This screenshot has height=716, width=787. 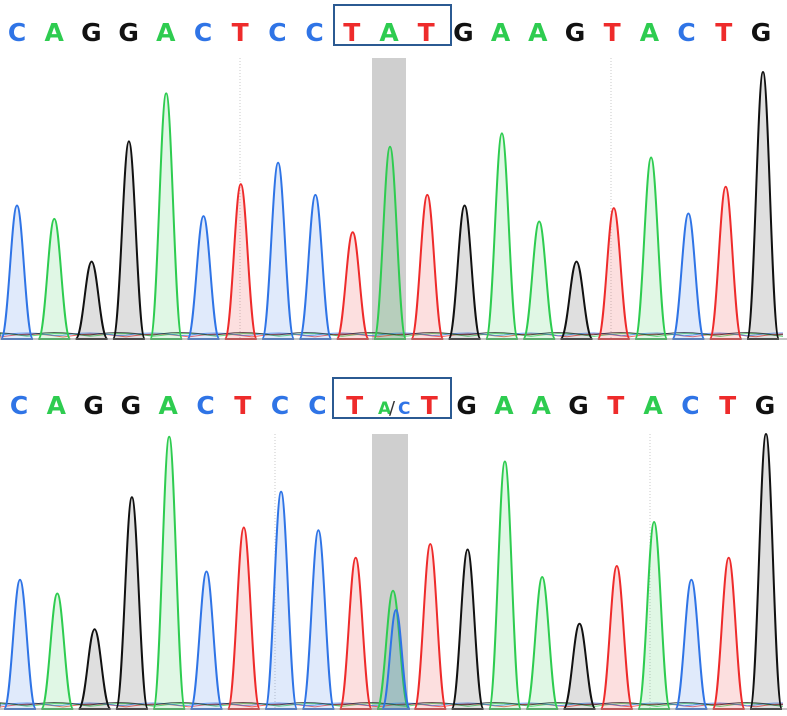 I want to click on heterozygous-slash: /, so click(x=392, y=408).